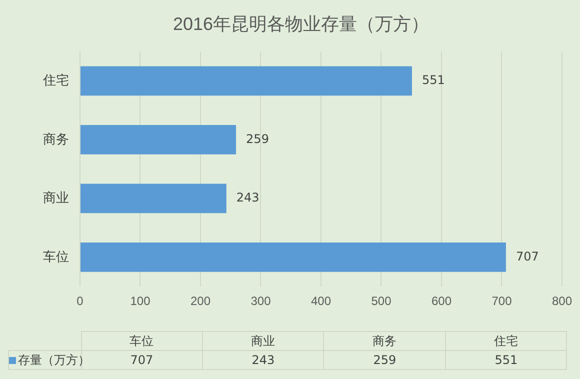  What do you see at coordinates (433, 80) in the screenshot?
I see `data-label: 551` at bounding box center [433, 80].